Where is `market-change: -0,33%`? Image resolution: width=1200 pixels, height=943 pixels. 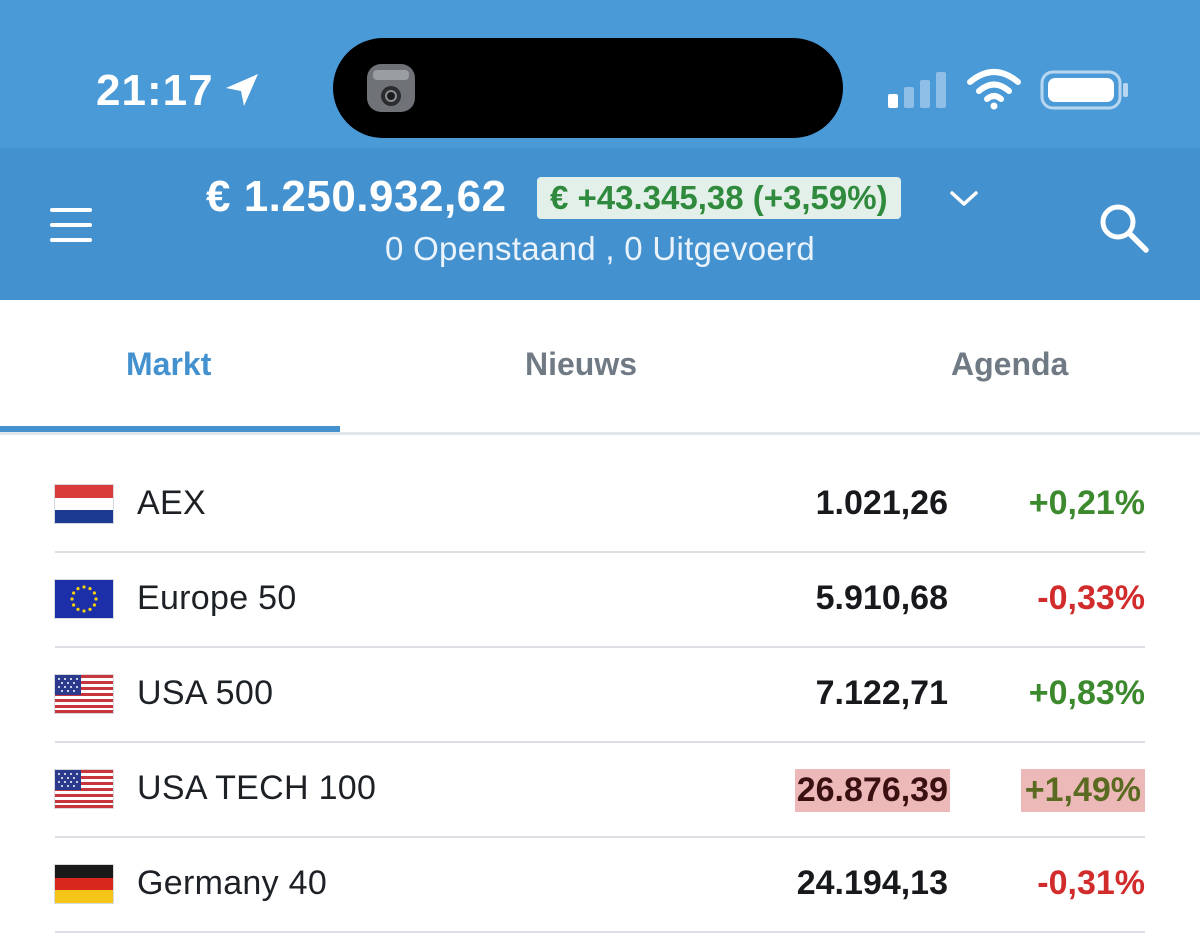 market-change: -0,33% is located at coordinates (1091, 598).